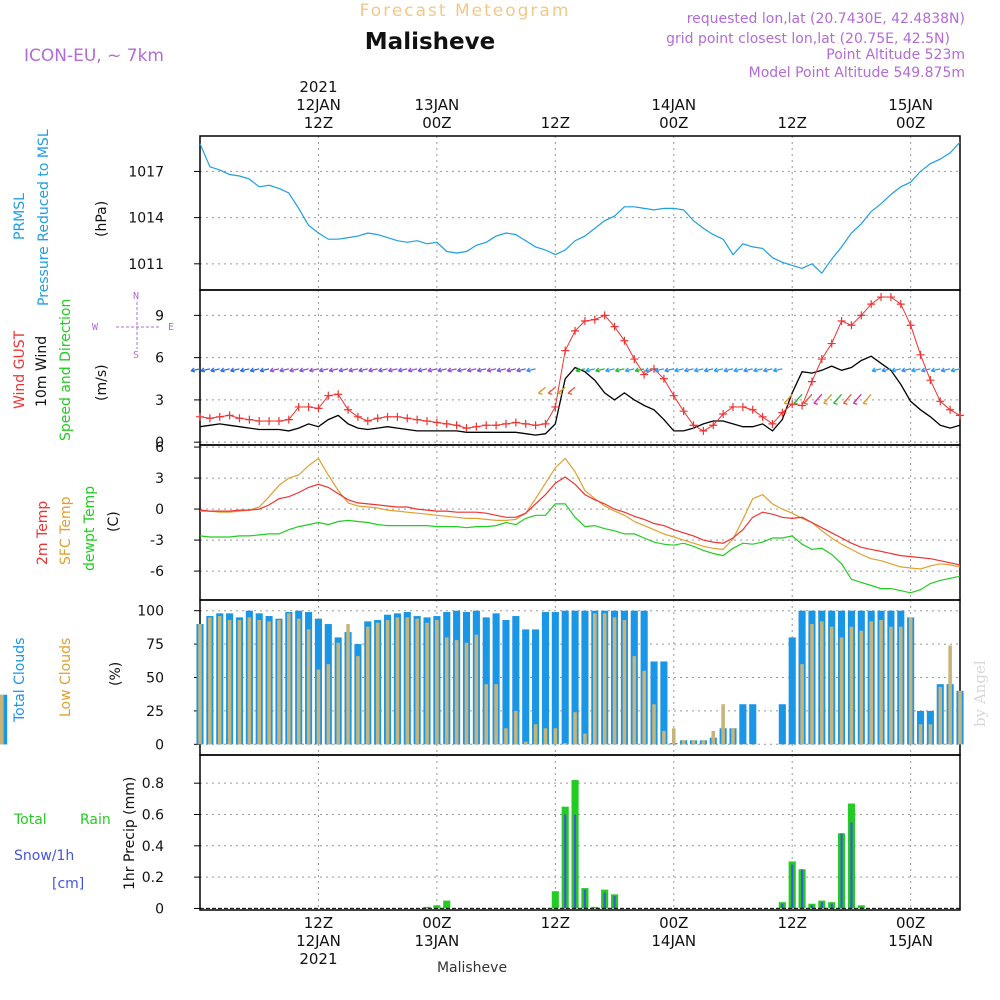 The image size is (1000, 1000). I want to click on wind-10m-label: 10m Wind, so click(42, 371).